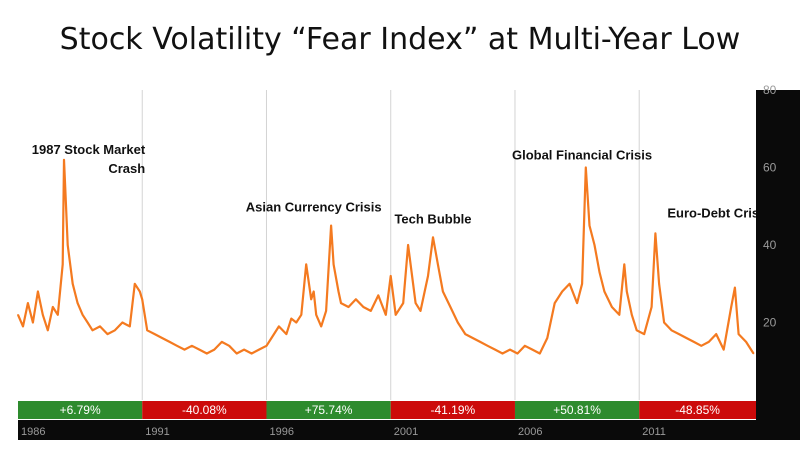 This screenshot has height=450, width=800. What do you see at coordinates (770, 206) in the screenshot?
I see `y-tick-labels: 20 40 60 80` at bounding box center [770, 206].